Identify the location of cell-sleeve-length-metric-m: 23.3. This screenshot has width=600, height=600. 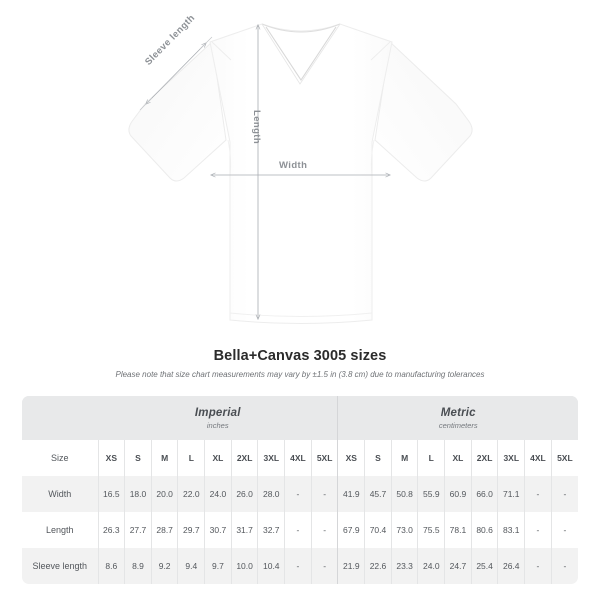
(404, 566).